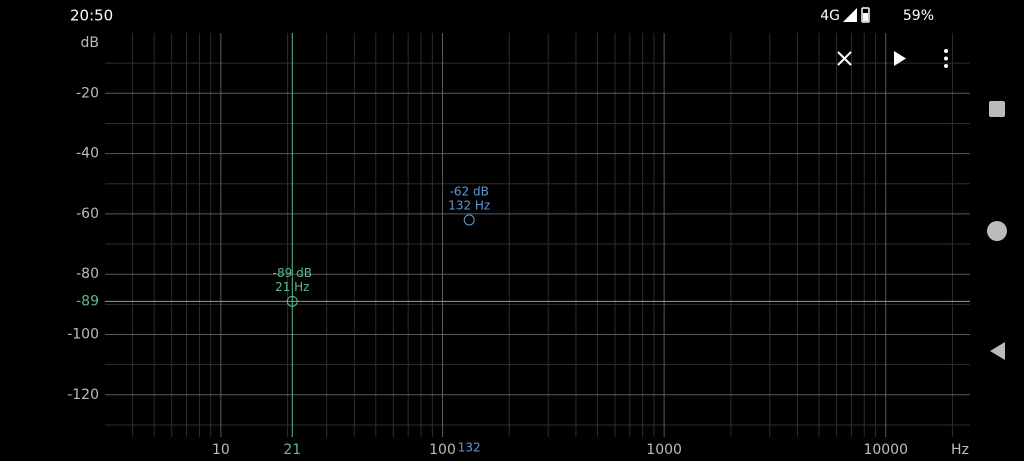  Describe the element at coordinates (946, 58) in the screenshot. I see `menu-button` at that location.